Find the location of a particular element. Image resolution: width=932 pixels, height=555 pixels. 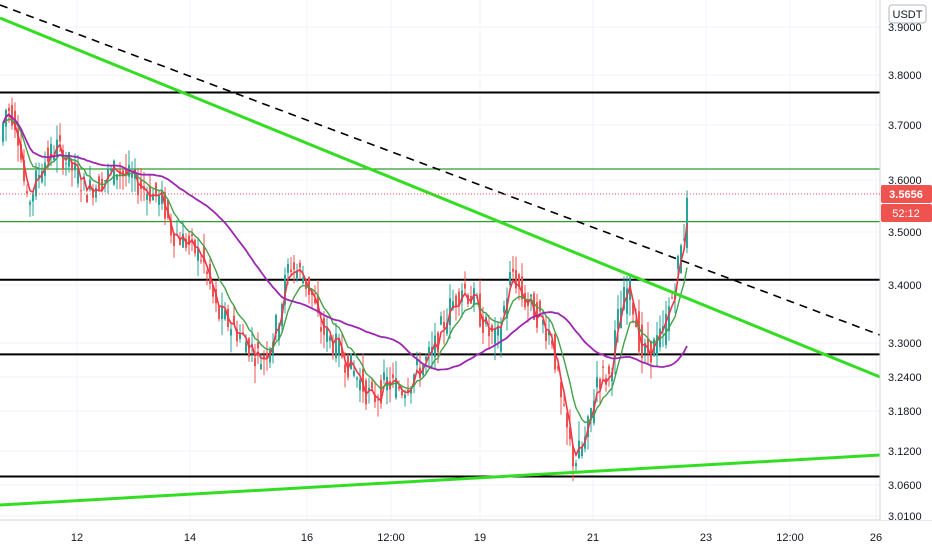

x-tick-label: 23 is located at coordinates (706, 538).